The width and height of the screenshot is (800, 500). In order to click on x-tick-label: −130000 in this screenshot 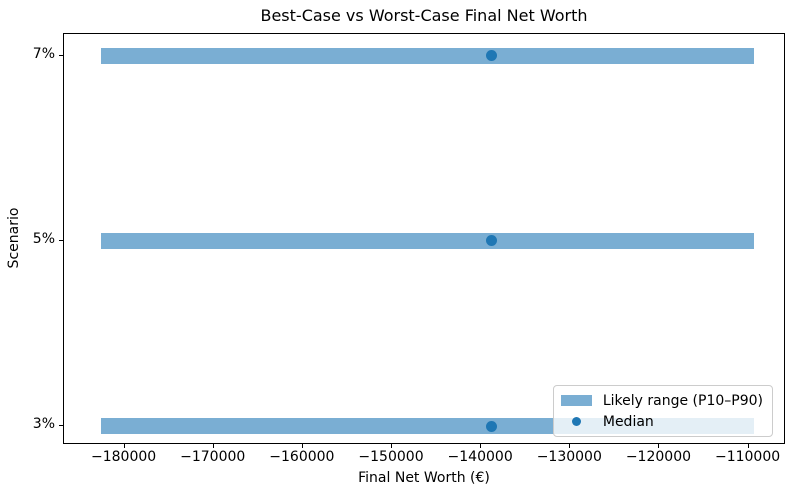, I will do `click(569, 457)`.